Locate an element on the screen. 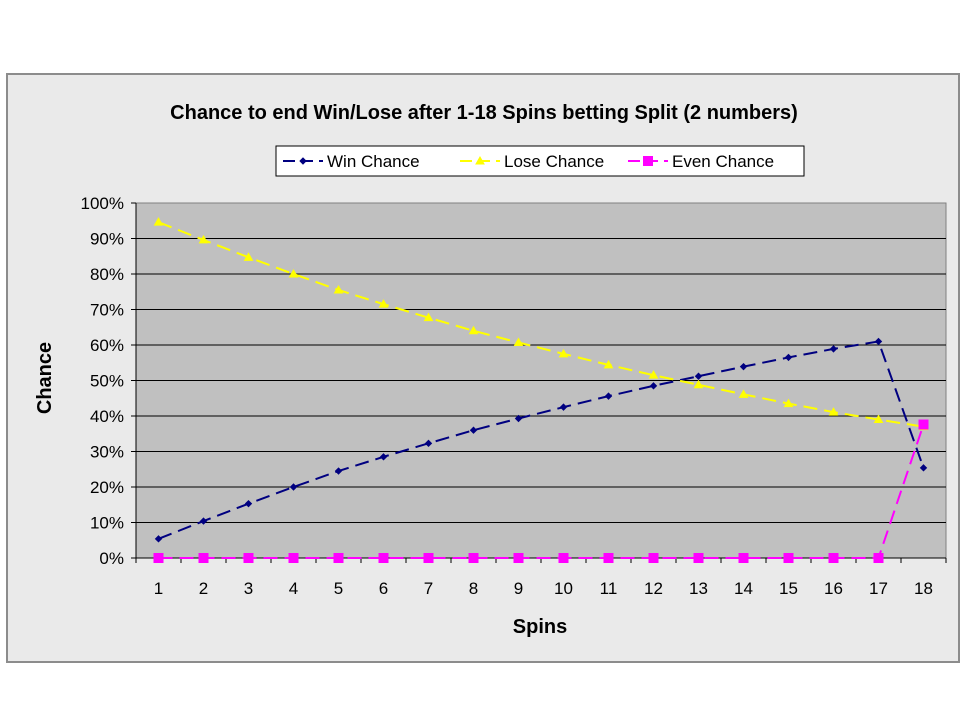 The width and height of the screenshot is (960, 720). y-axis-ticks: 0% 10% 20% 30% 40% 50% 60% 70% 80% 90% 100% is located at coordinates (108, 381).